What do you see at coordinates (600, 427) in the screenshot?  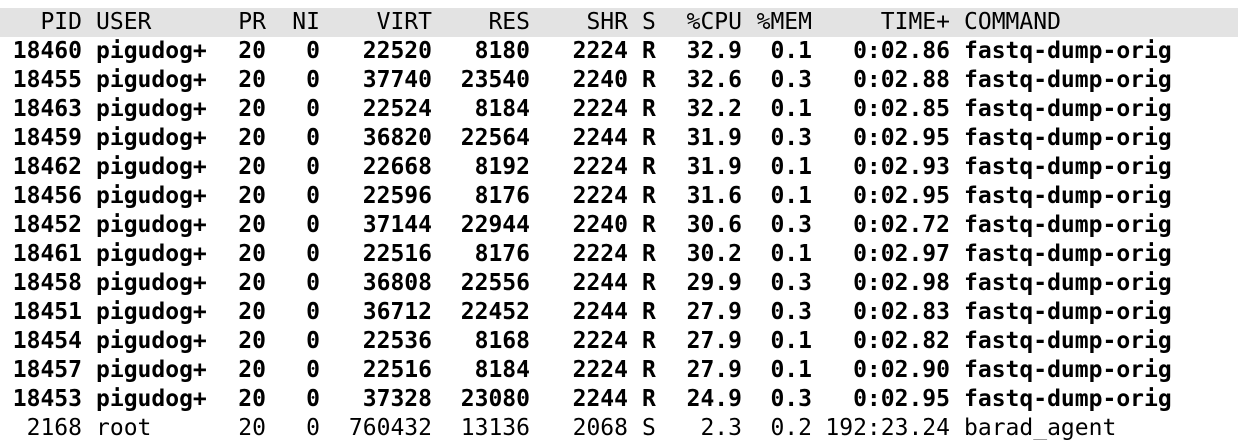 I see `shr-cell: 2068` at bounding box center [600, 427].